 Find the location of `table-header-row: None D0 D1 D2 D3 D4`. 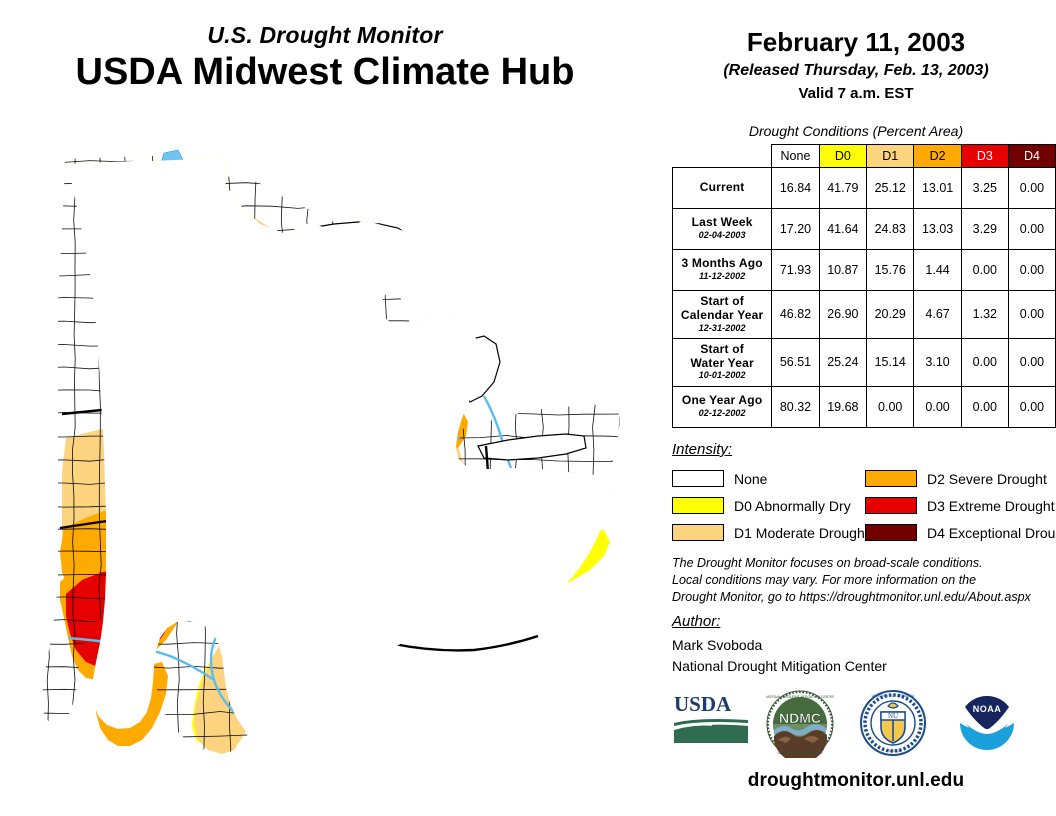

table-header-row: None D0 D1 D2 D3 D4 is located at coordinates (864, 156).